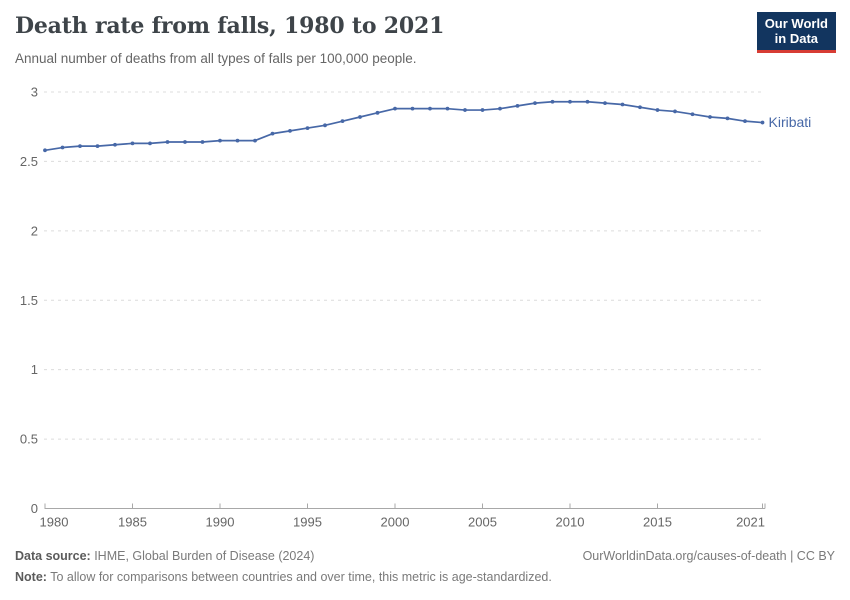 This screenshot has height=600, width=850. Describe the element at coordinates (34, 230) in the screenshot. I see `y-tick-label: 2` at that location.